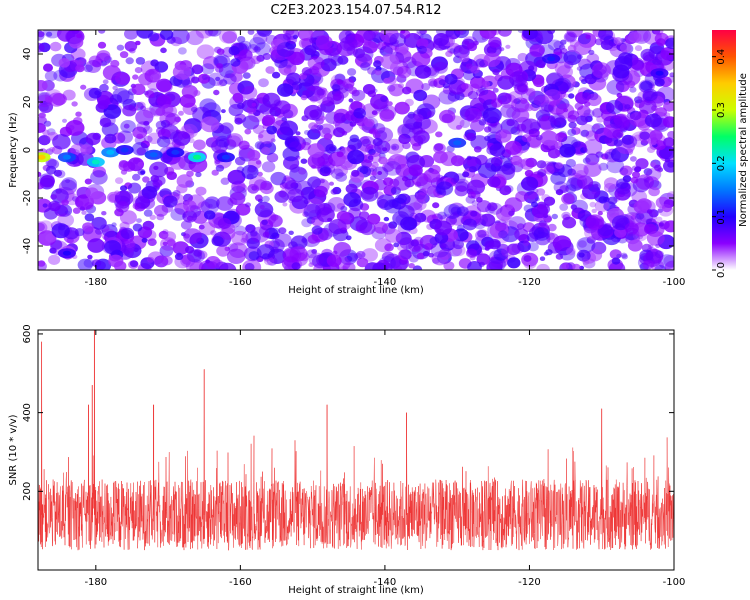  What do you see at coordinates (95, 282) in the screenshot?
I see `x-tick-label: -180` at bounding box center [95, 282].